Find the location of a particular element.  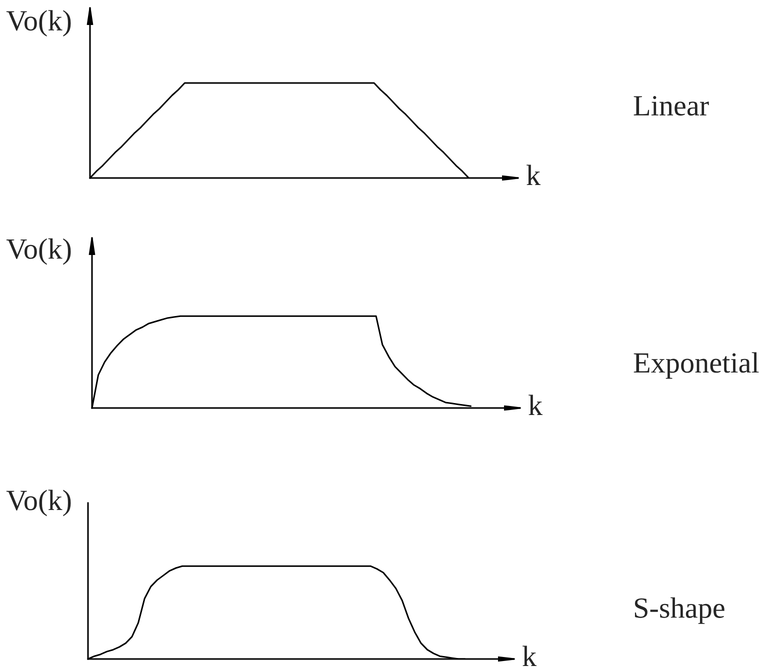

text: S-shape is located at coordinates (679, 610).